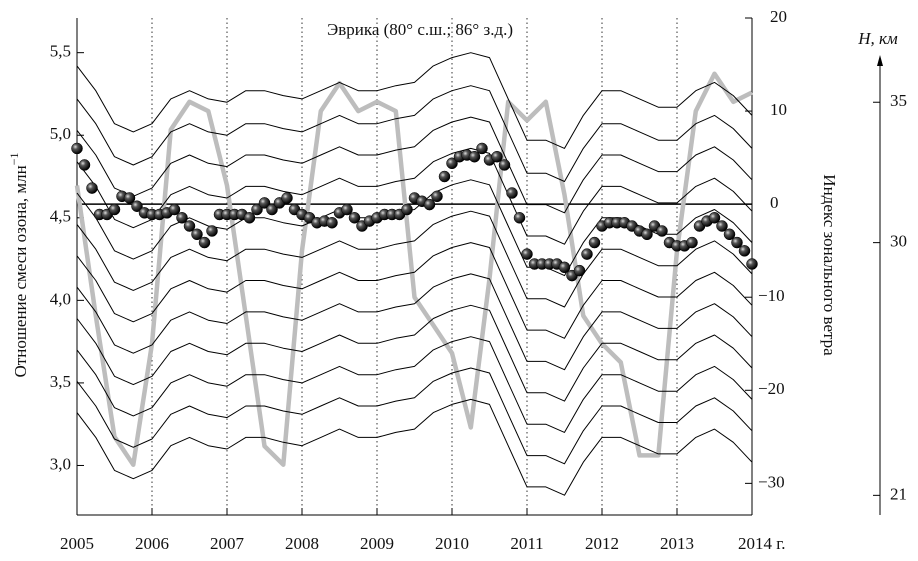 This screenshot has height=561, width=918. What do you see at coordinates (14, 159) in the screenshot?
I see `y-axis-label-superscript: −1` at bounding box center [14, 159].